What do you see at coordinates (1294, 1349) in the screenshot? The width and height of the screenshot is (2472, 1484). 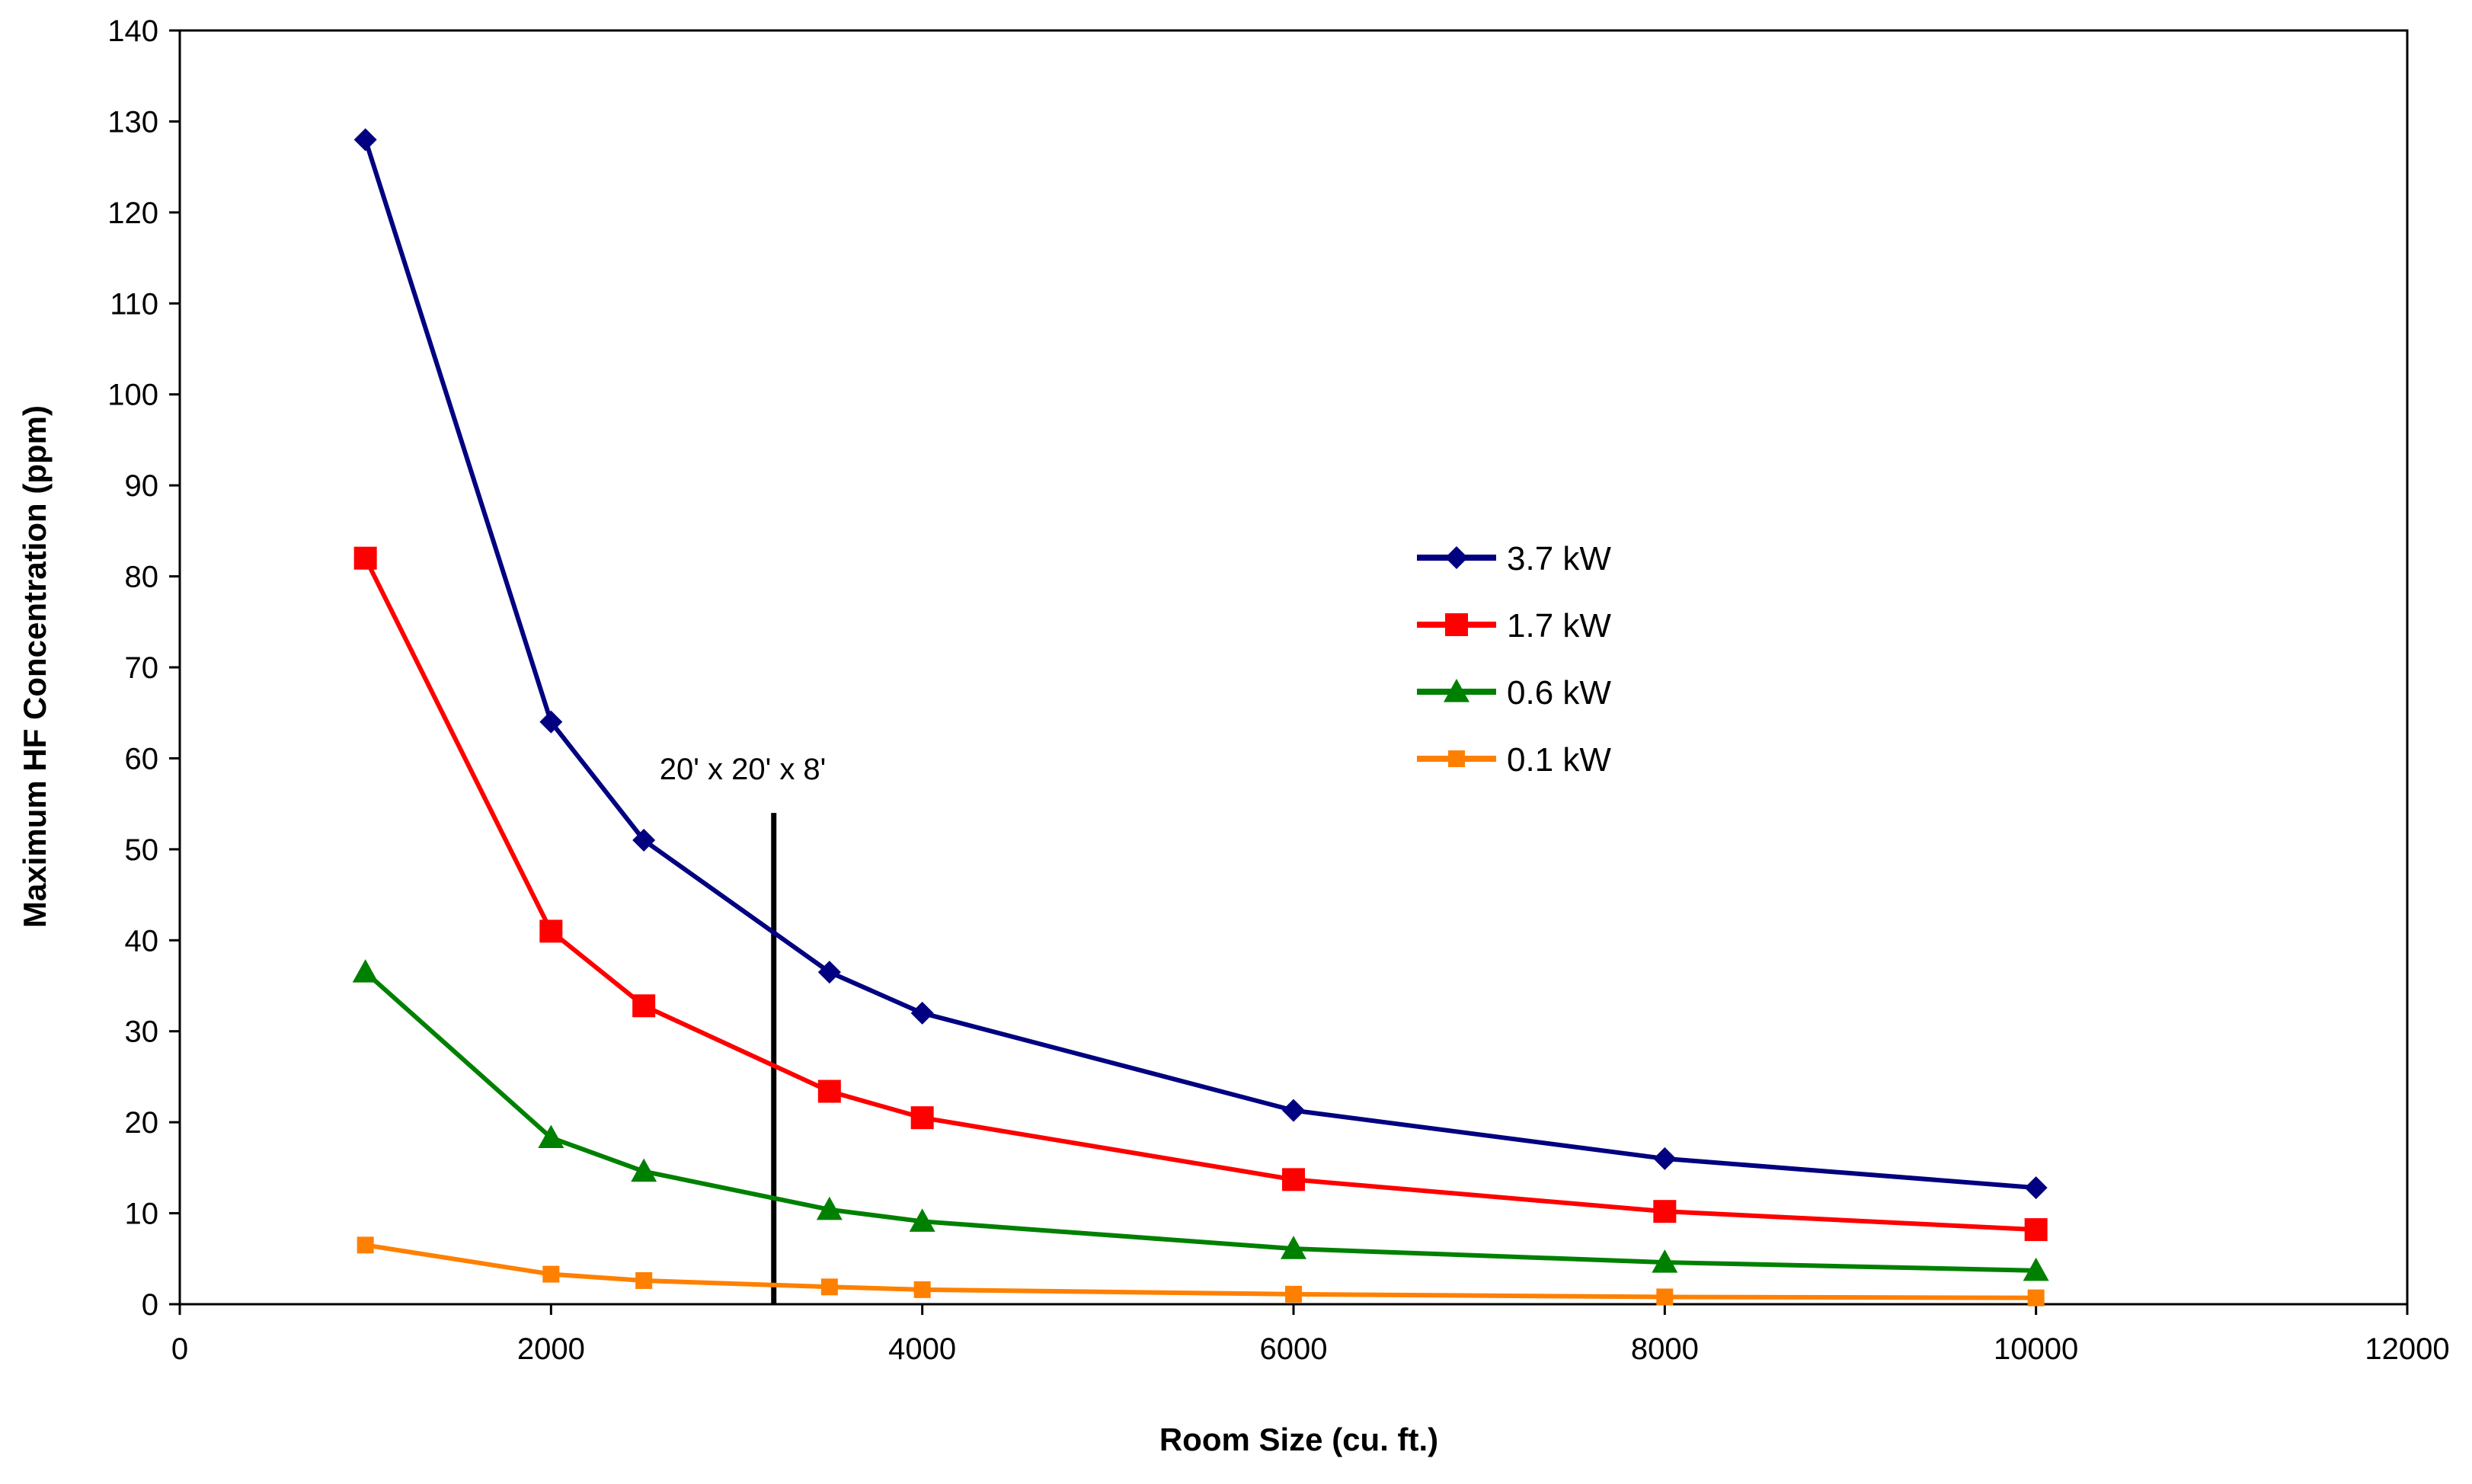 I see `x-tick-label: 6000` at bounding box center [1294, 1349].